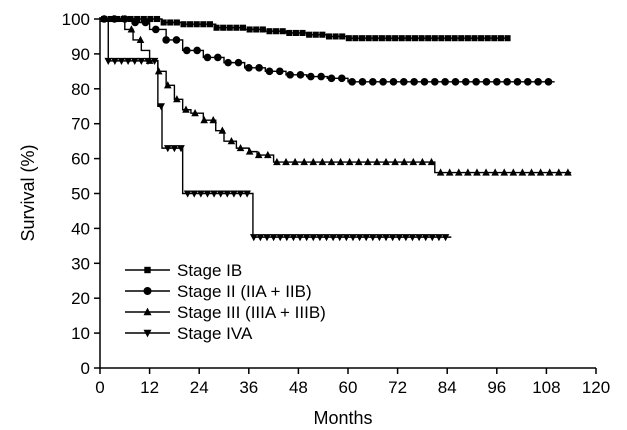 The height and width of the screenshot is (430, 627). I want to click on x-axis-title: Months, so click(342, 418).